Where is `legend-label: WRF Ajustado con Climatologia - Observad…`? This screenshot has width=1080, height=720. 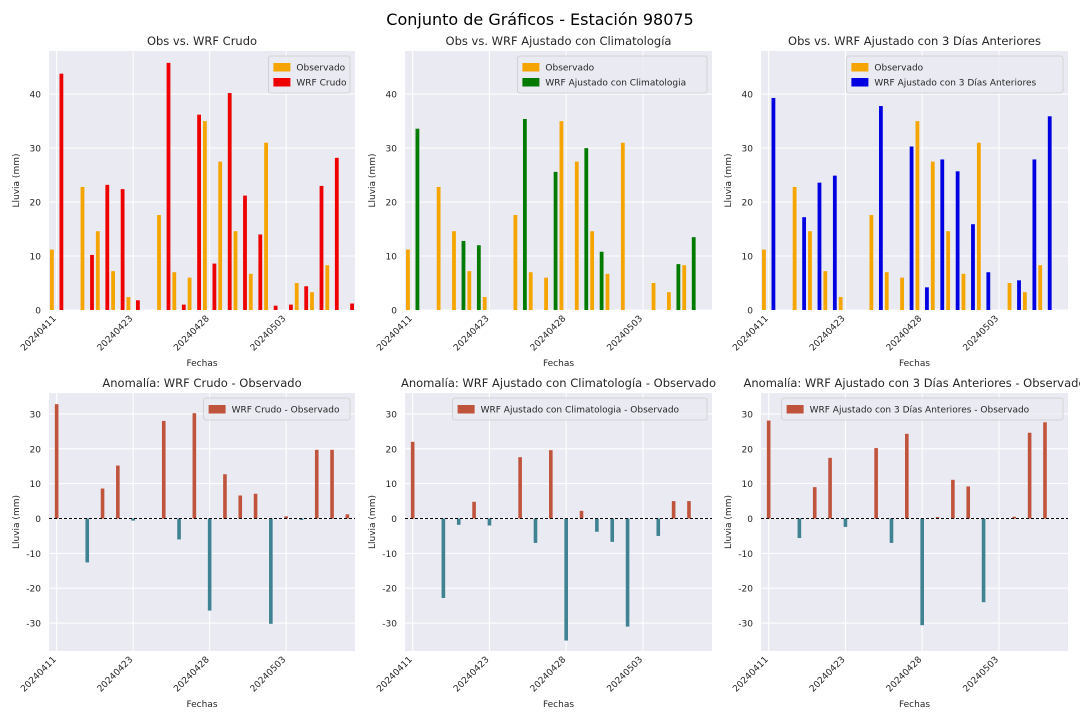
legend-label: WRF Ajustado con Climatologia - Observad… is located at coordinates (580, 411).